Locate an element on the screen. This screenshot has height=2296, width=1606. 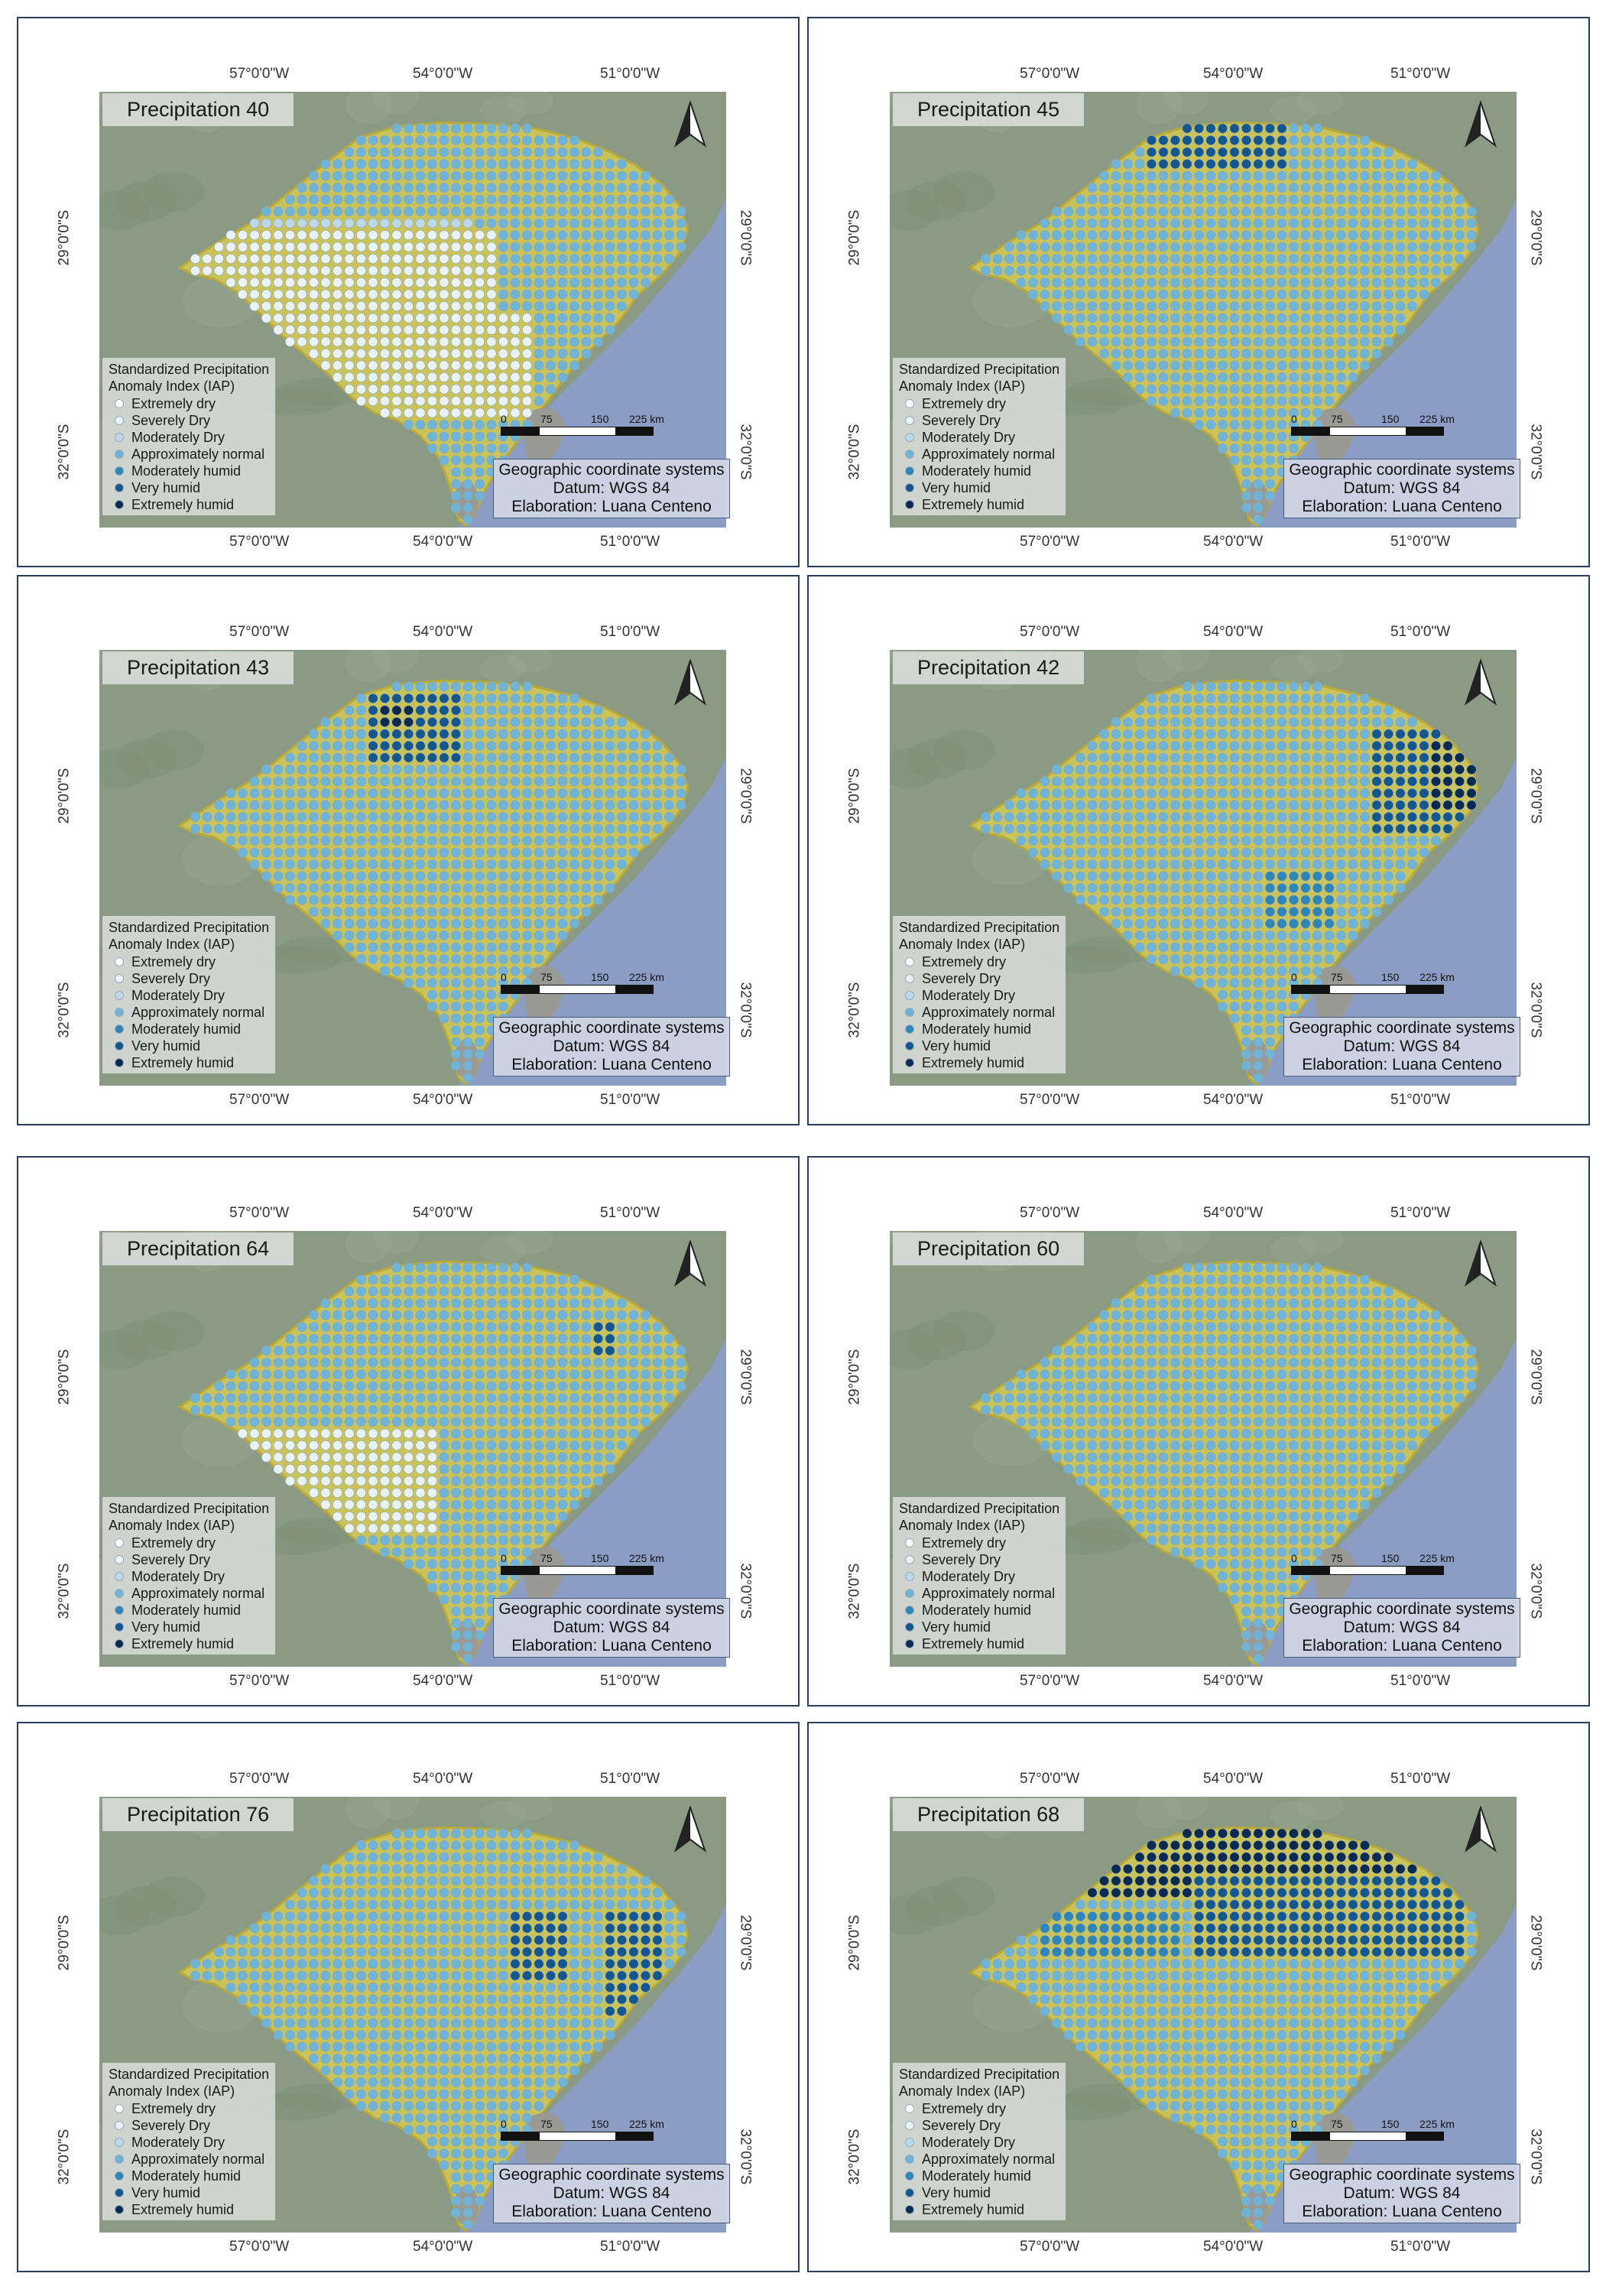
longitude-tick-top: 54°0'0"W is located at coordinates (1233, 1779).